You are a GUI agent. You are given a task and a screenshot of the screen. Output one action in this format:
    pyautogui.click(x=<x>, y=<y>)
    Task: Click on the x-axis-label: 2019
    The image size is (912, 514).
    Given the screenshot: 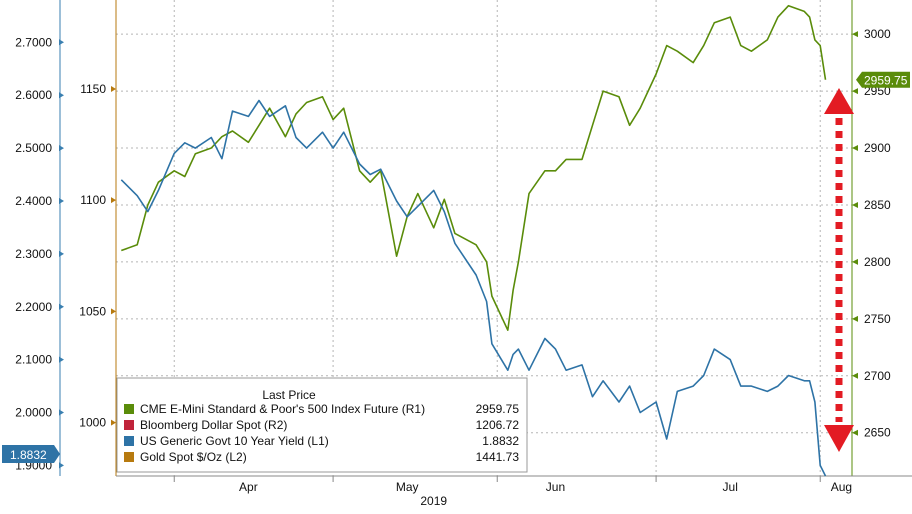 What is the action you would take?
    pyautogui.click(x=433, y=501)
    